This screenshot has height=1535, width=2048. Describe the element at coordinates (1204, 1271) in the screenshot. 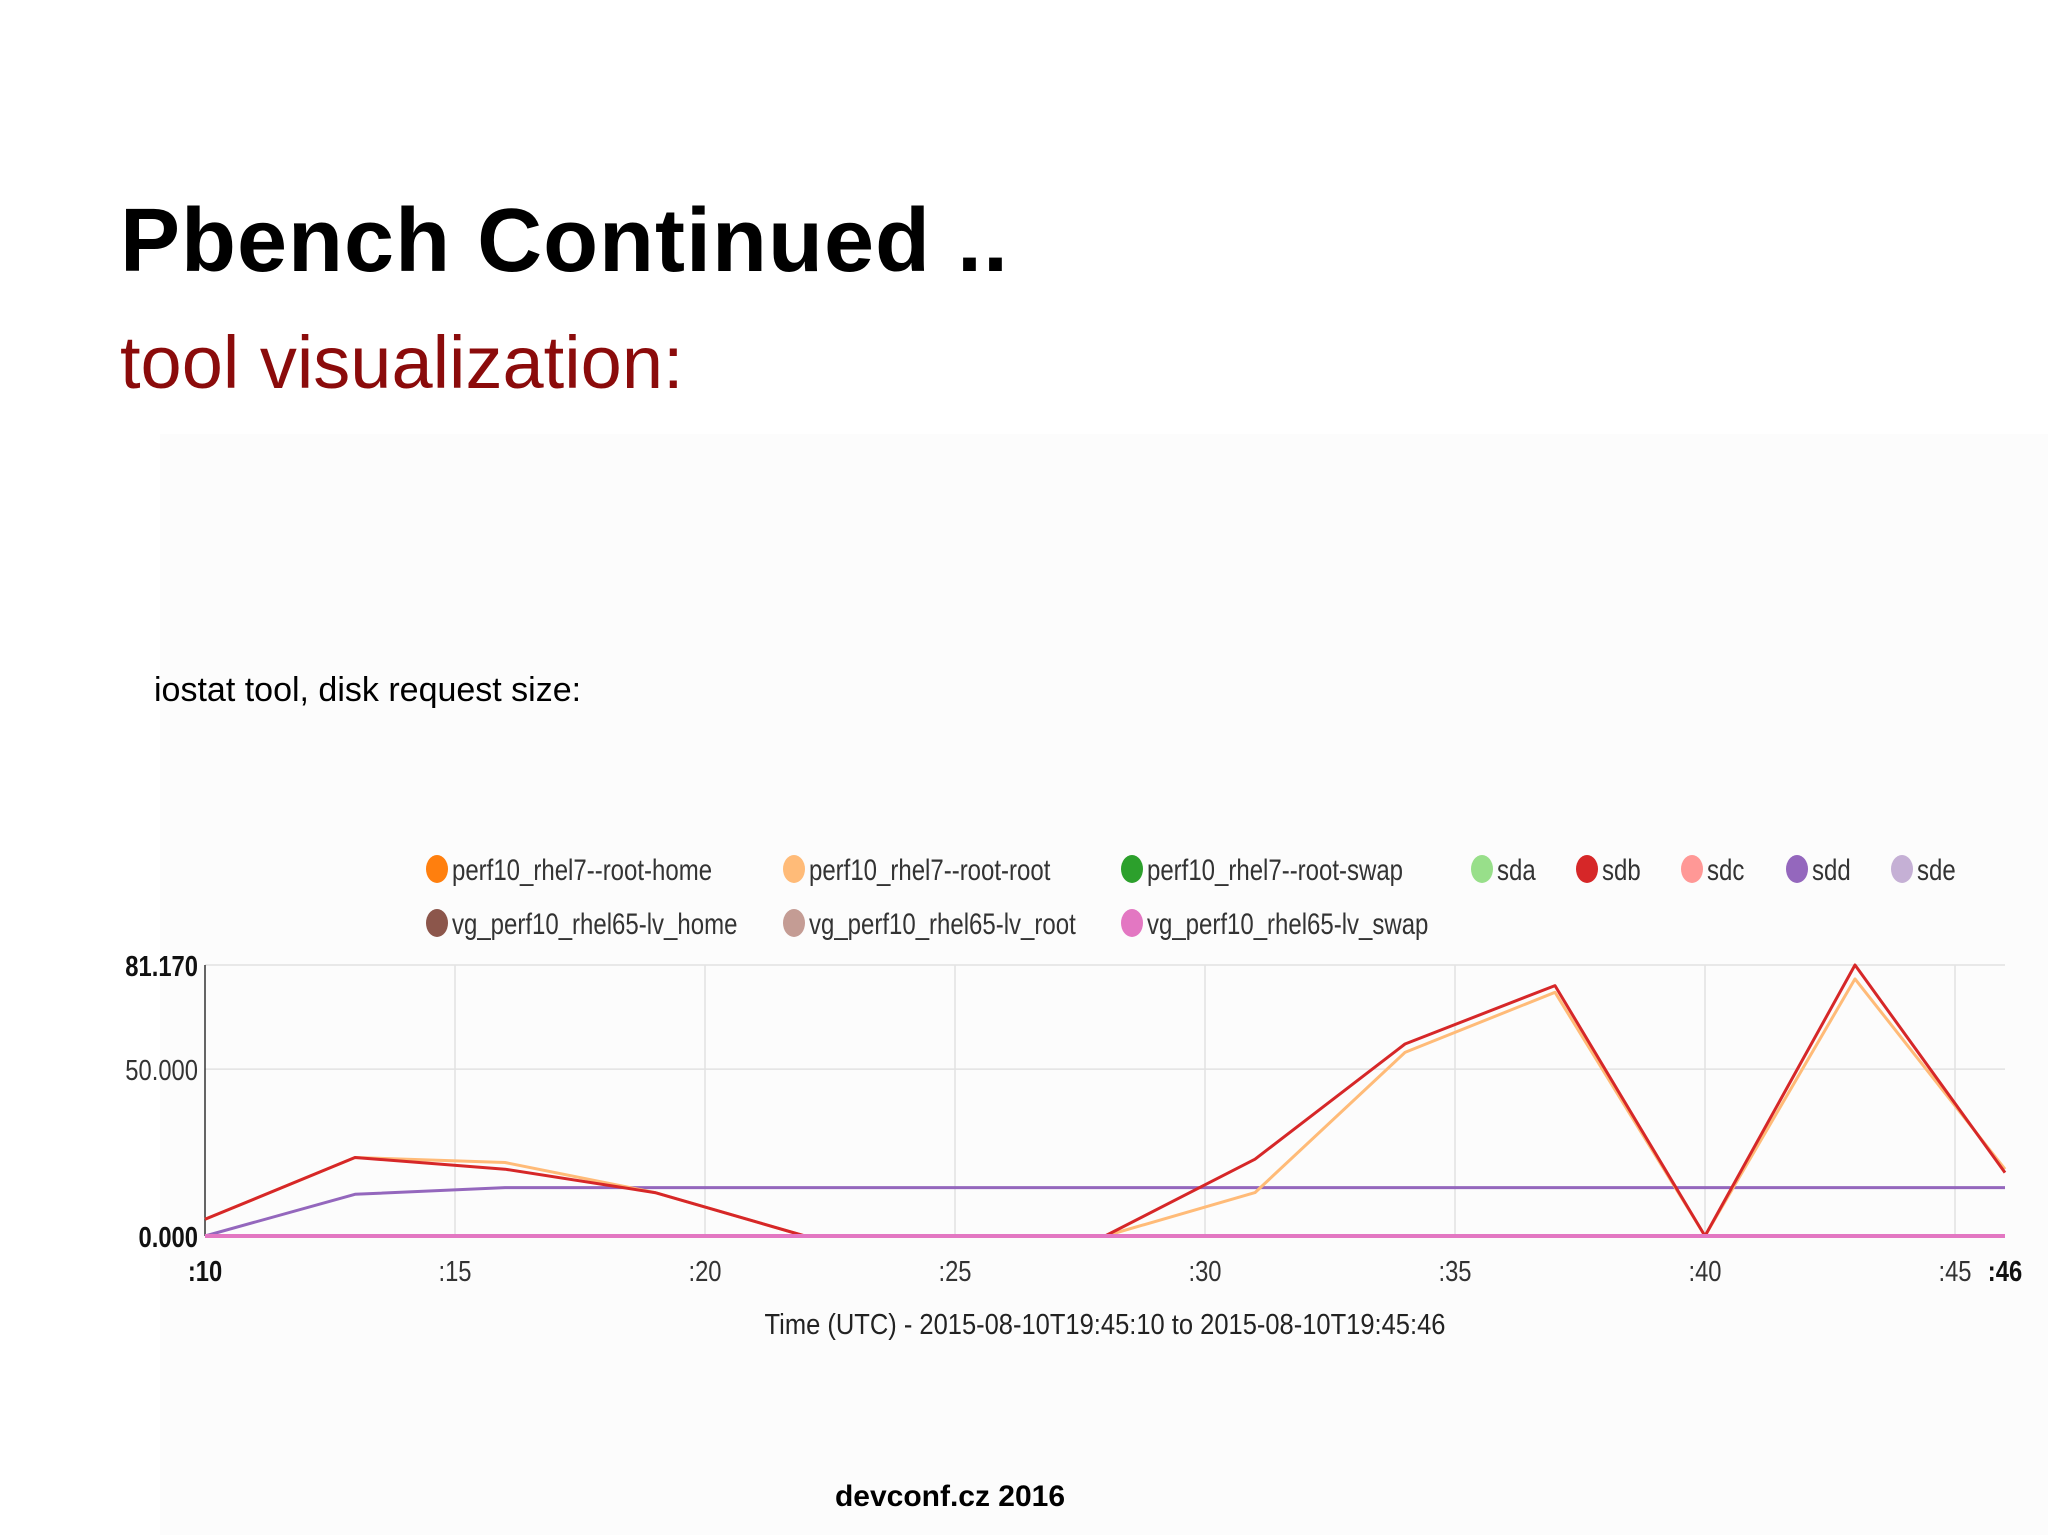

I see `x-tick-label-30: :30` at that location.